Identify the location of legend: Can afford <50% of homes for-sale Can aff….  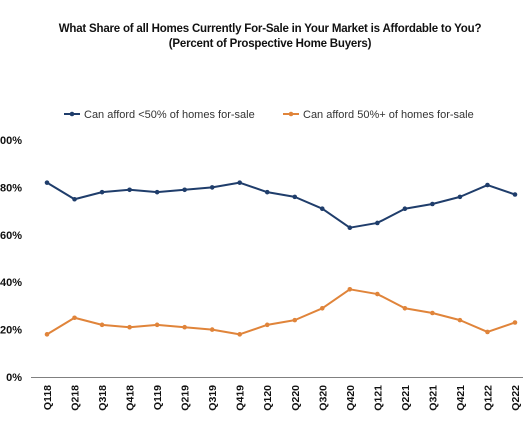
(269, 115).